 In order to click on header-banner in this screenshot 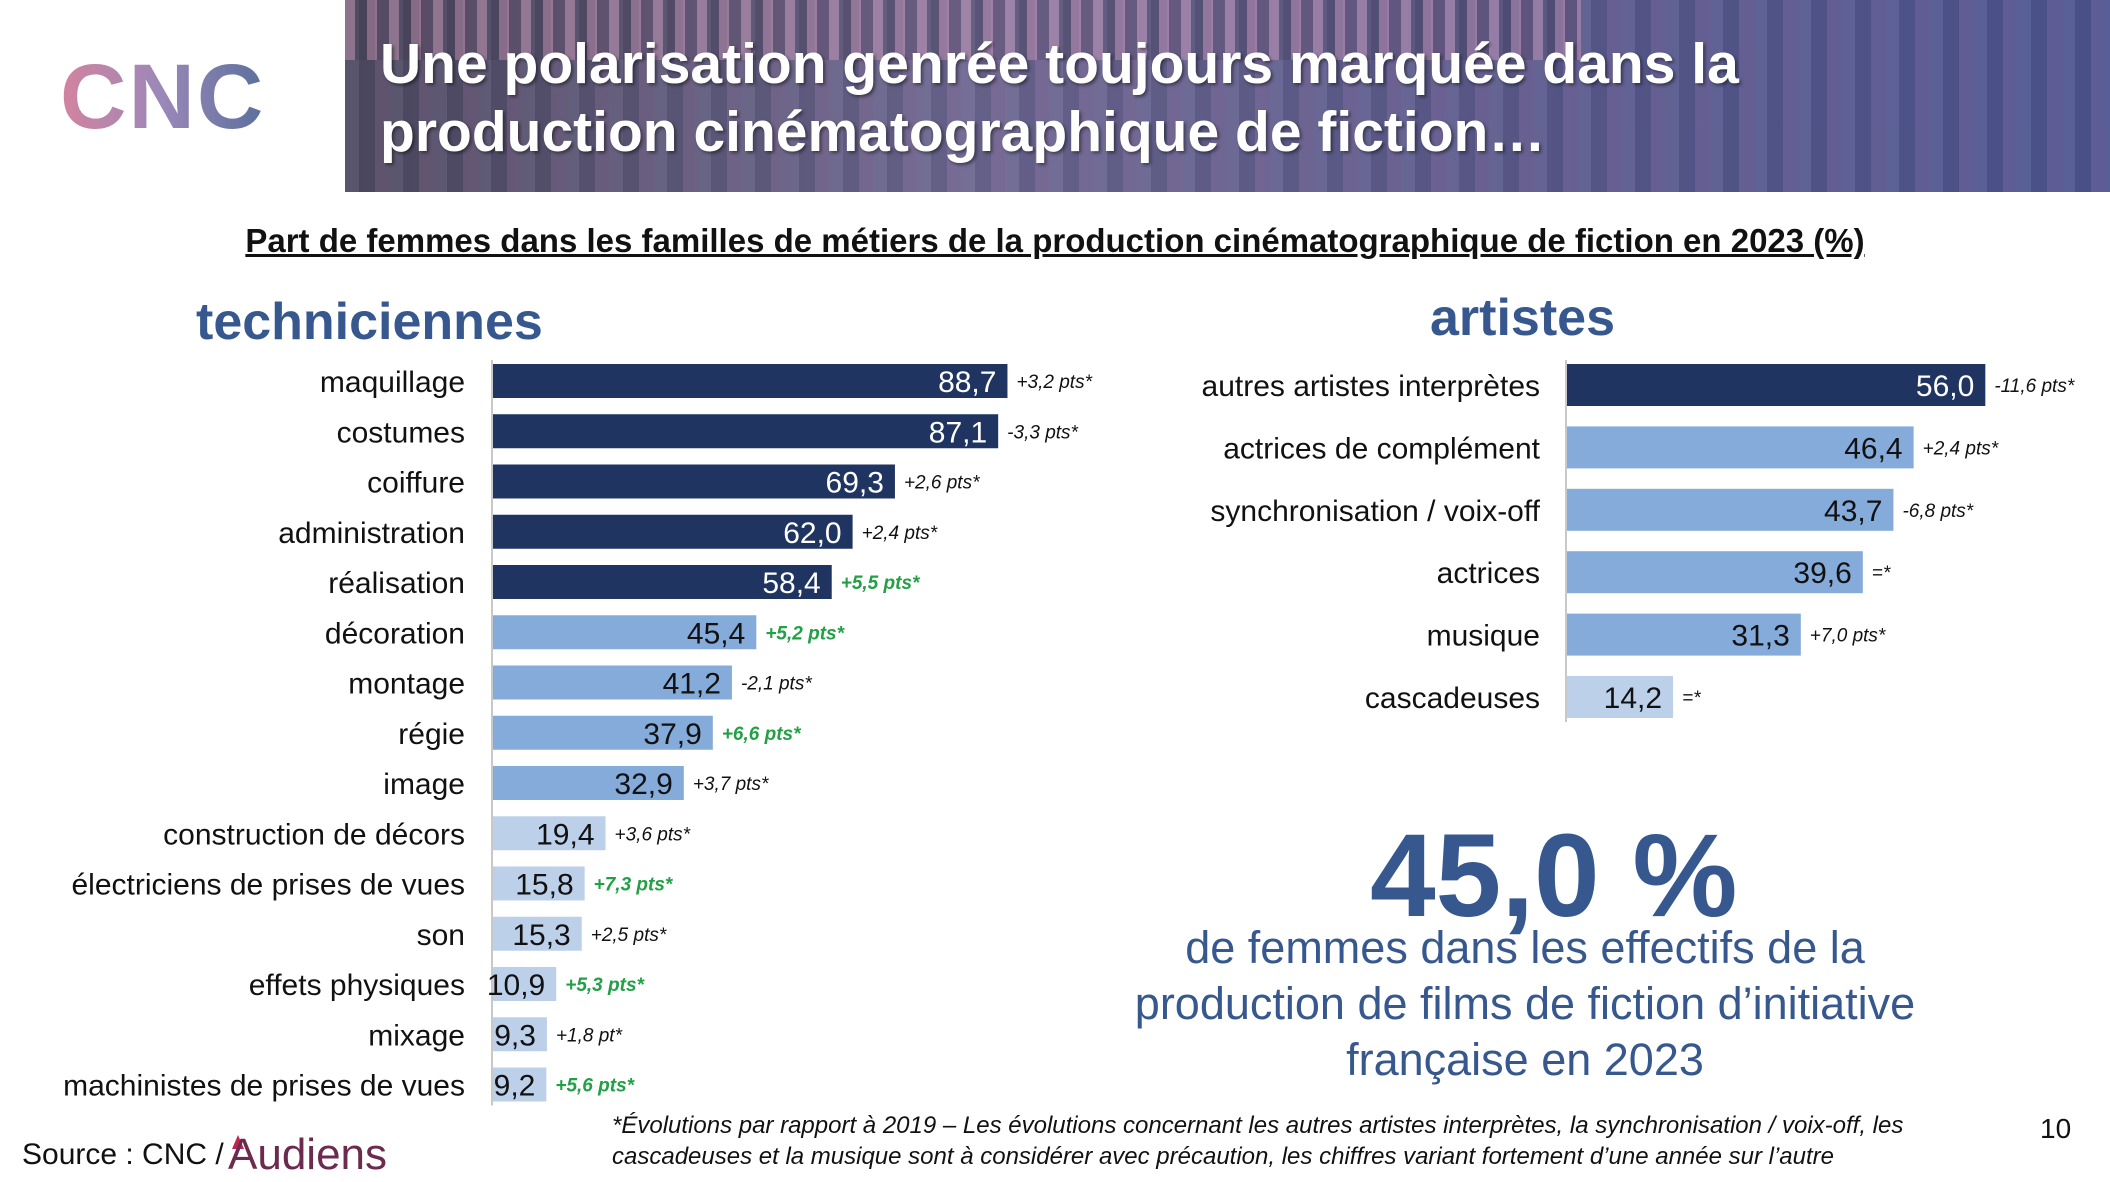, I will do `click(1227, 96)`.